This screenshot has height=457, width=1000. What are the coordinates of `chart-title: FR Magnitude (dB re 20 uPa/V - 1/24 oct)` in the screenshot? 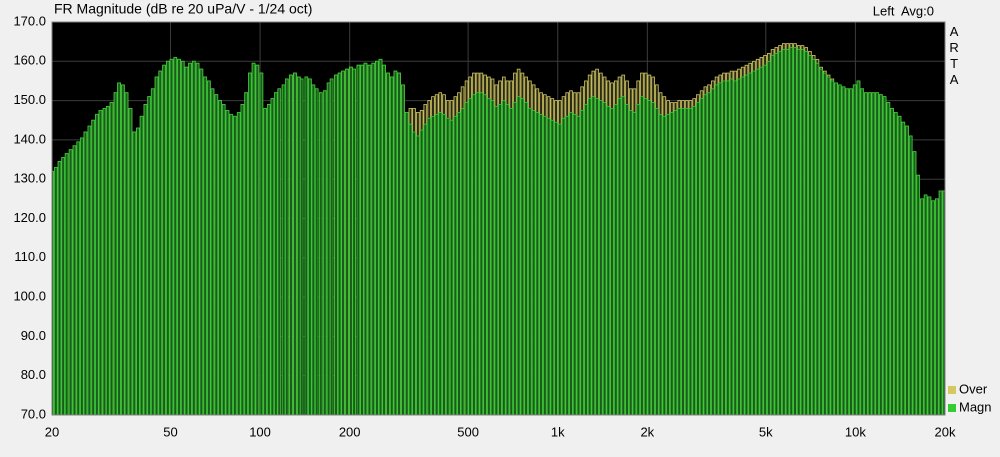 It's located at (183, 9).